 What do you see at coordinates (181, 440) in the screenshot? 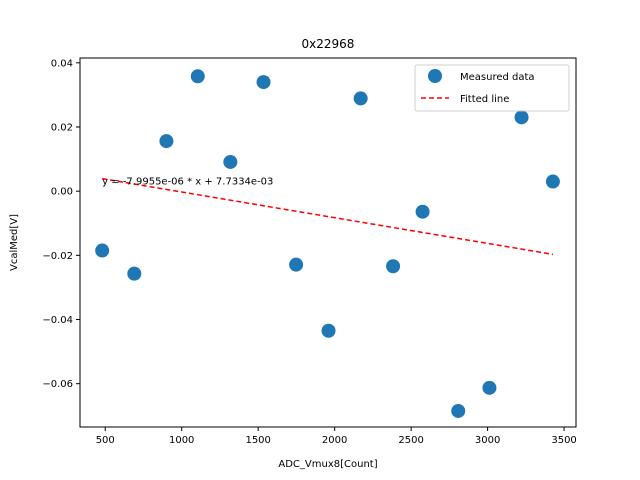
I see `x-tick-label: 1000` at bounding box center [181, 440].